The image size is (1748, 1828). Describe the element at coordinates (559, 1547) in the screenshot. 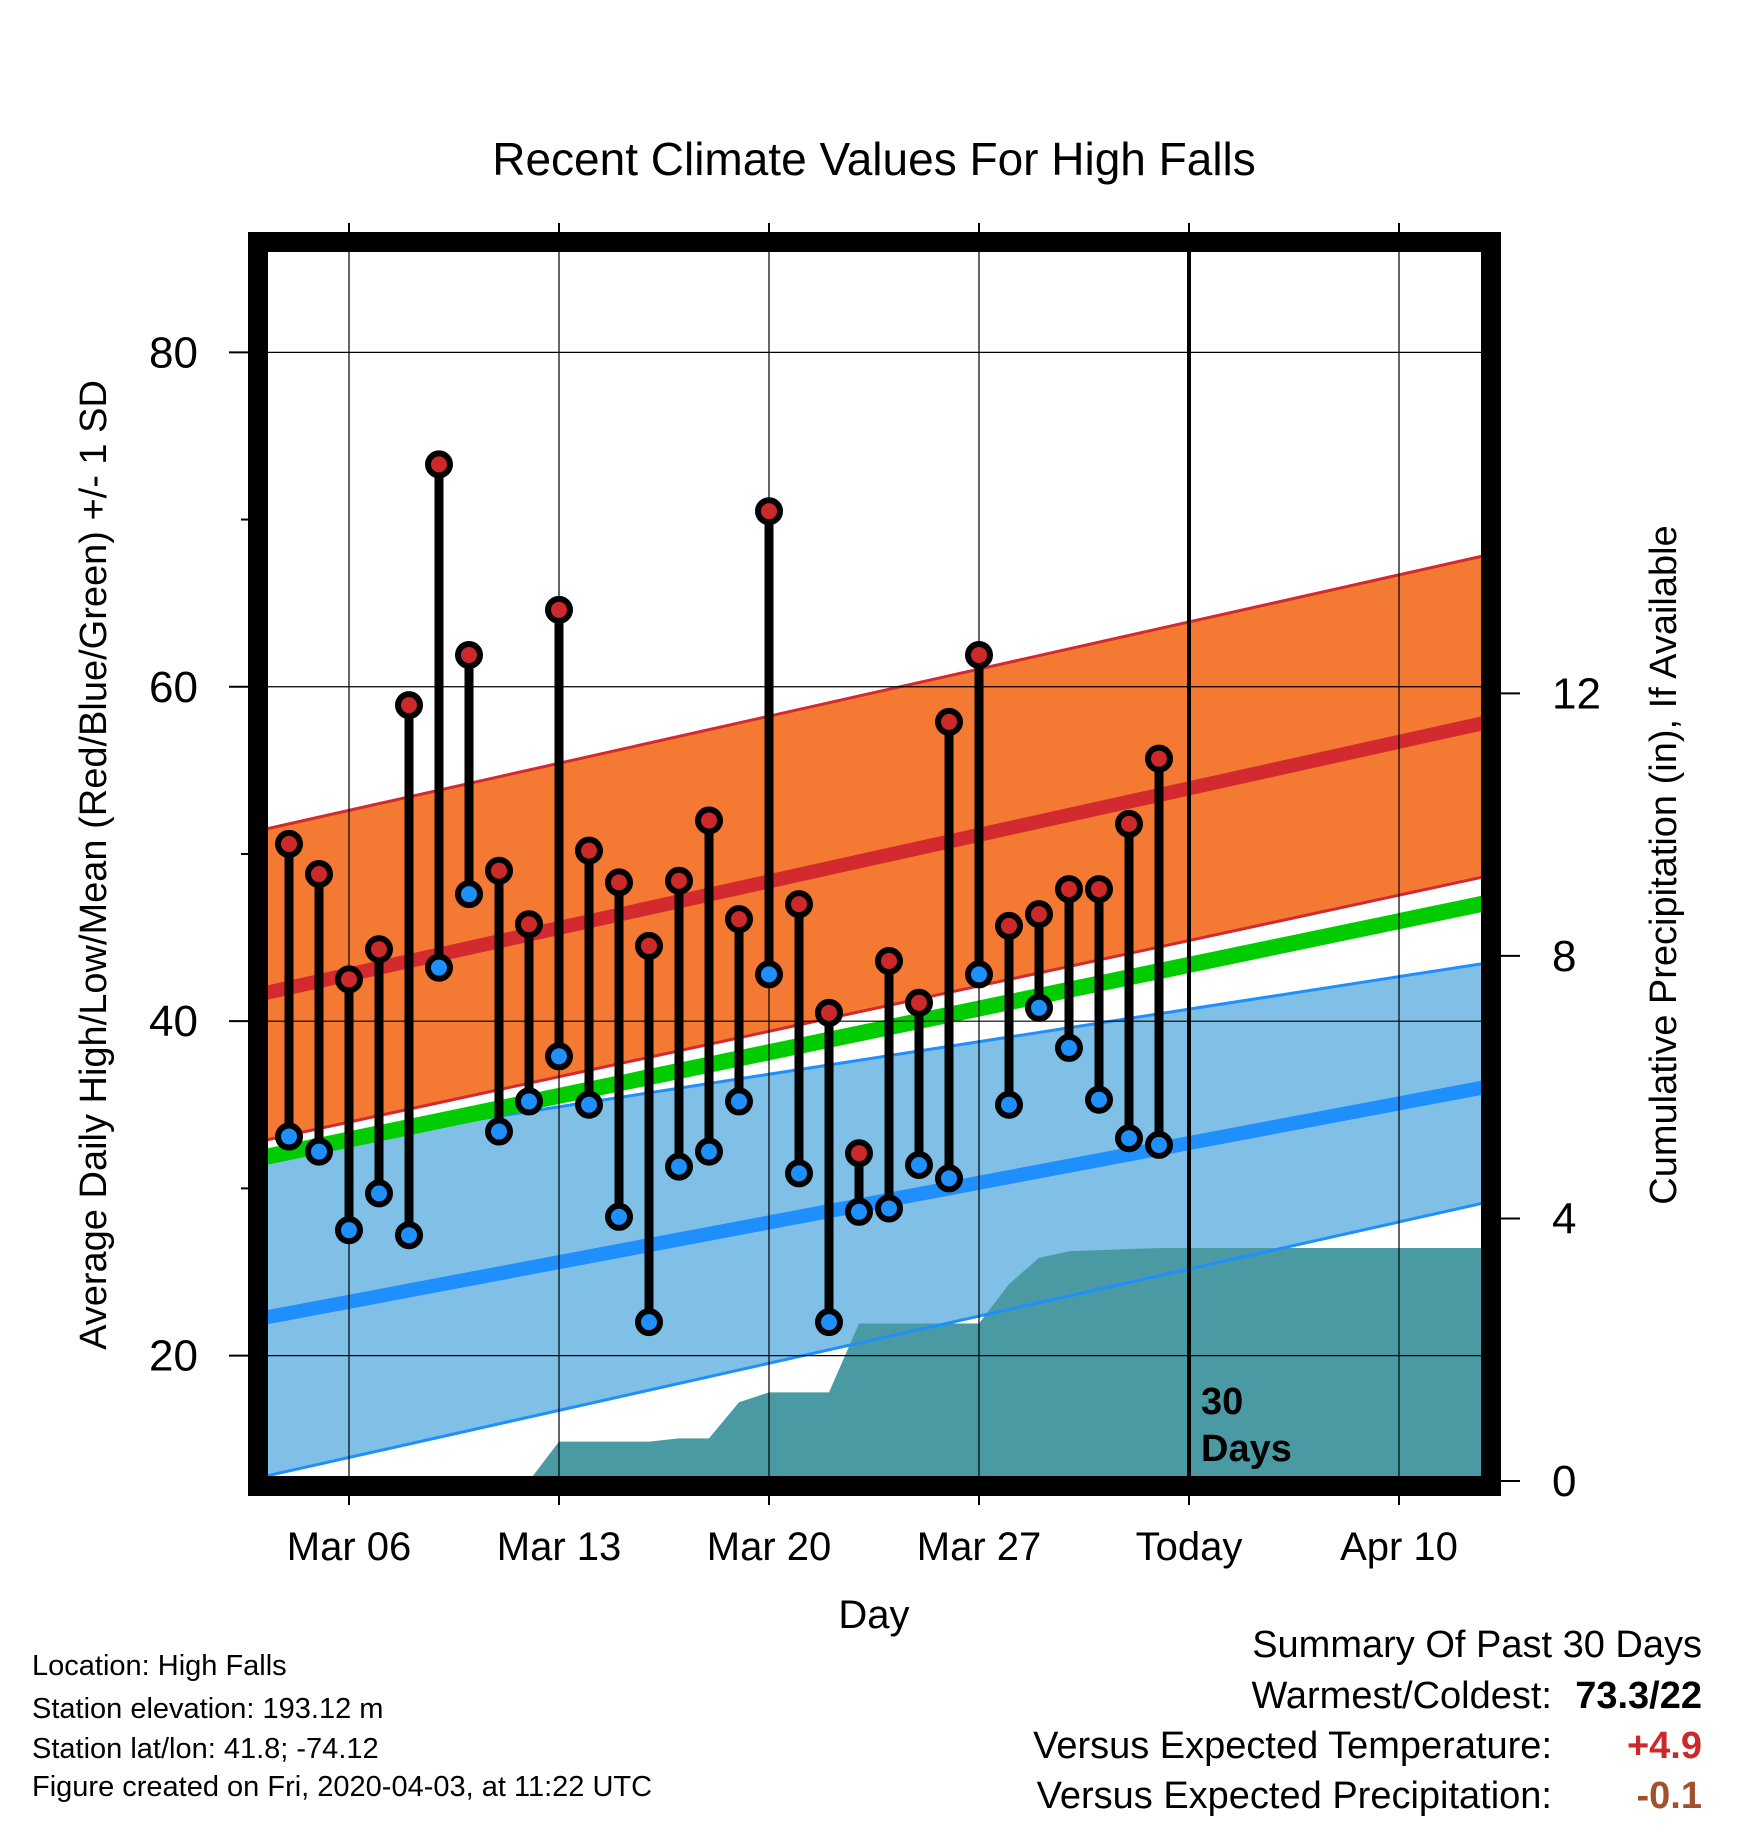

I see `x-tick-label: Mar 13` at that location.